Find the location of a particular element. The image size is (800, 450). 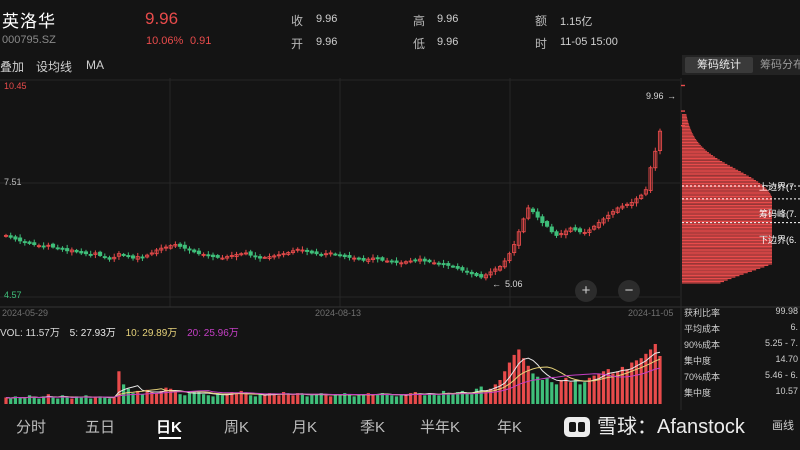

zoom-in-button: + is located at coordinates (586, 291).